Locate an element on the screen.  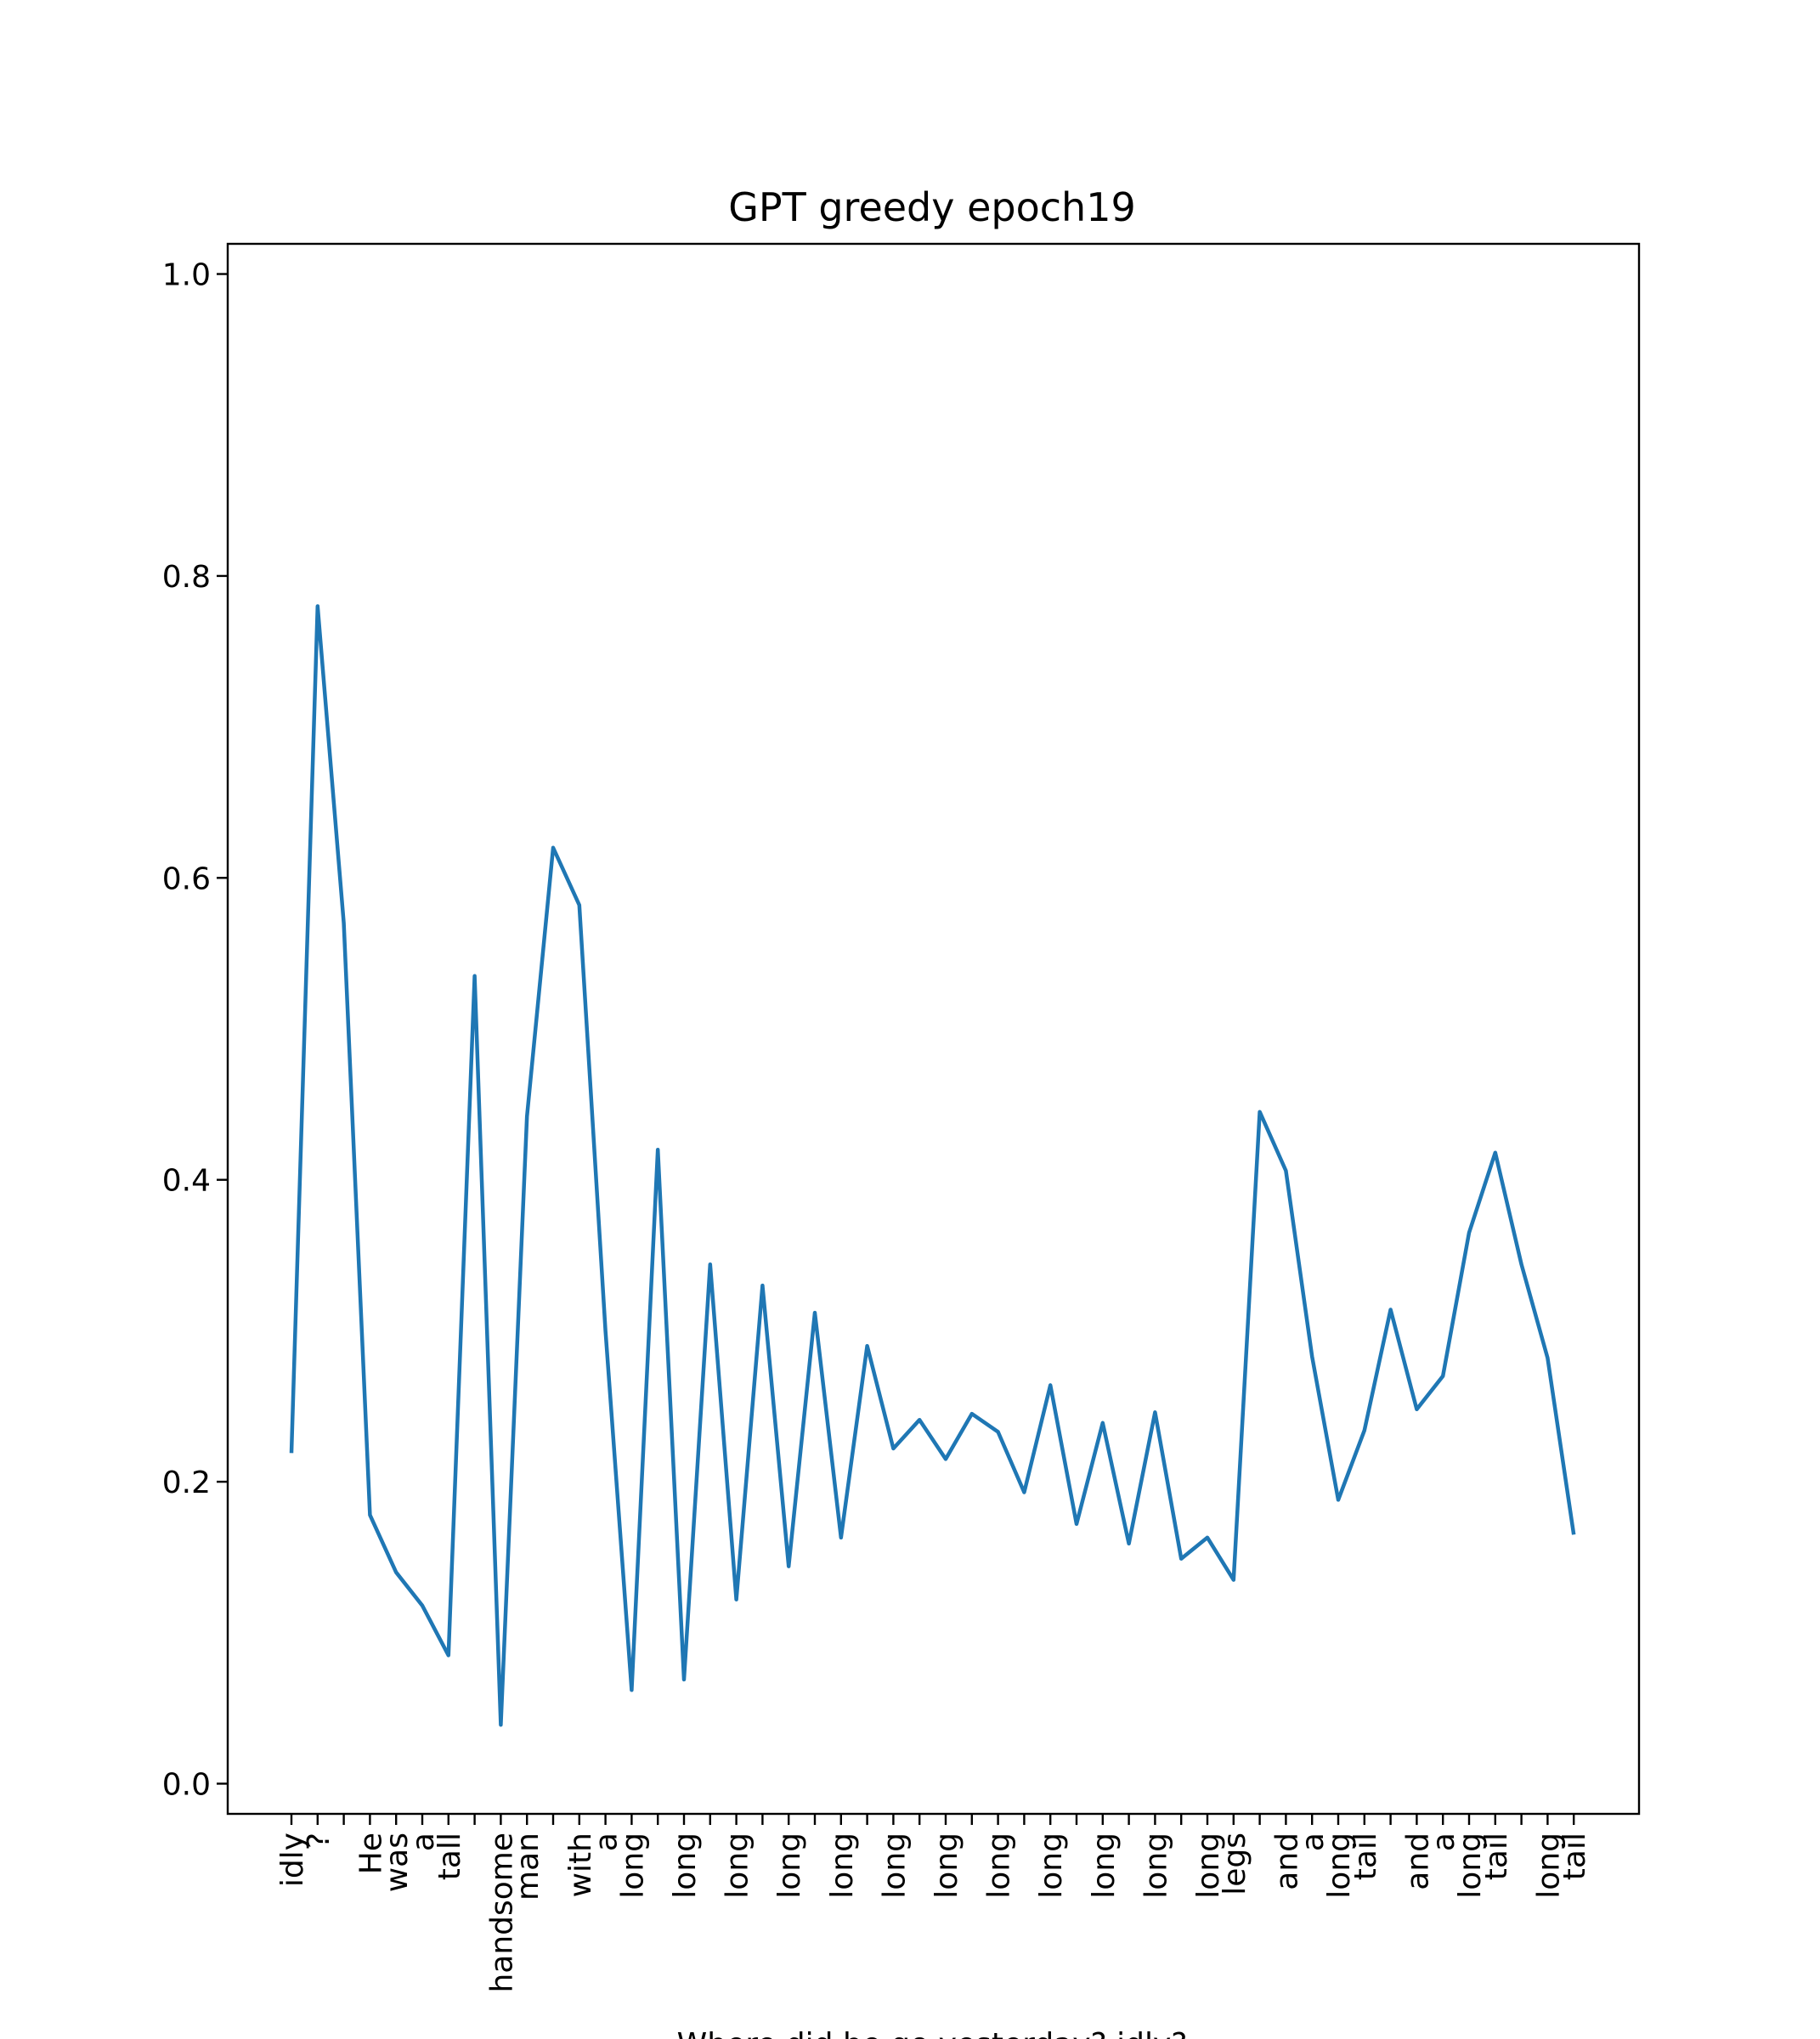
y-axis: 0.0 0.2 0.4 0.6 0.8 1.0 is located at coordinates (195, 1030).